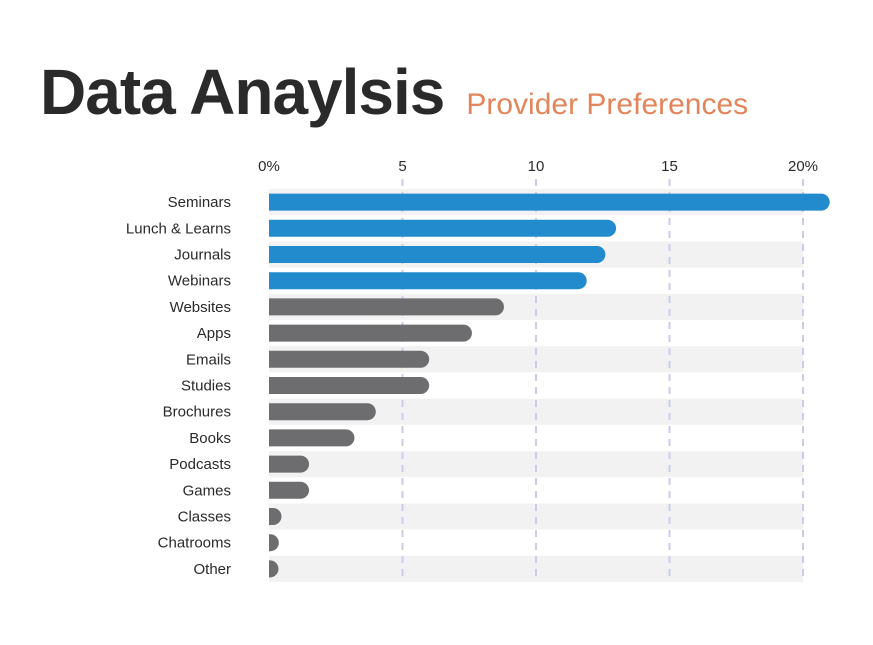  I want to click on bar-seminars, so click(549, 202).